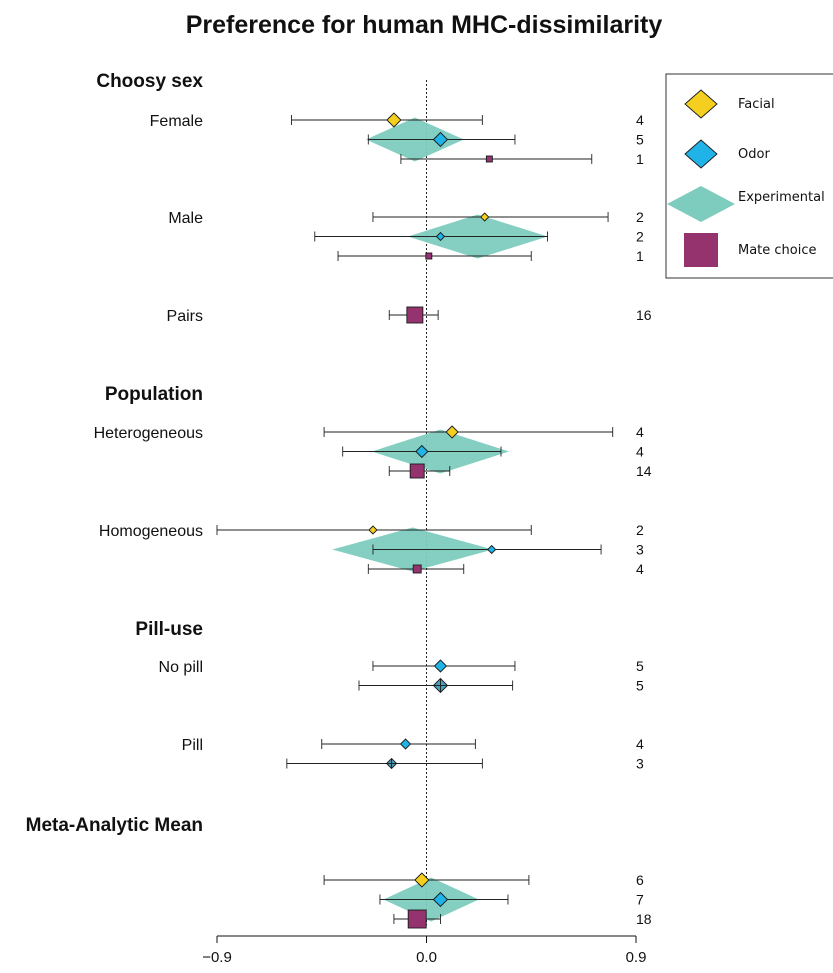 This screenshot has height=973, width=833. I want to click on group-label: Pairs, so click(185, 316).